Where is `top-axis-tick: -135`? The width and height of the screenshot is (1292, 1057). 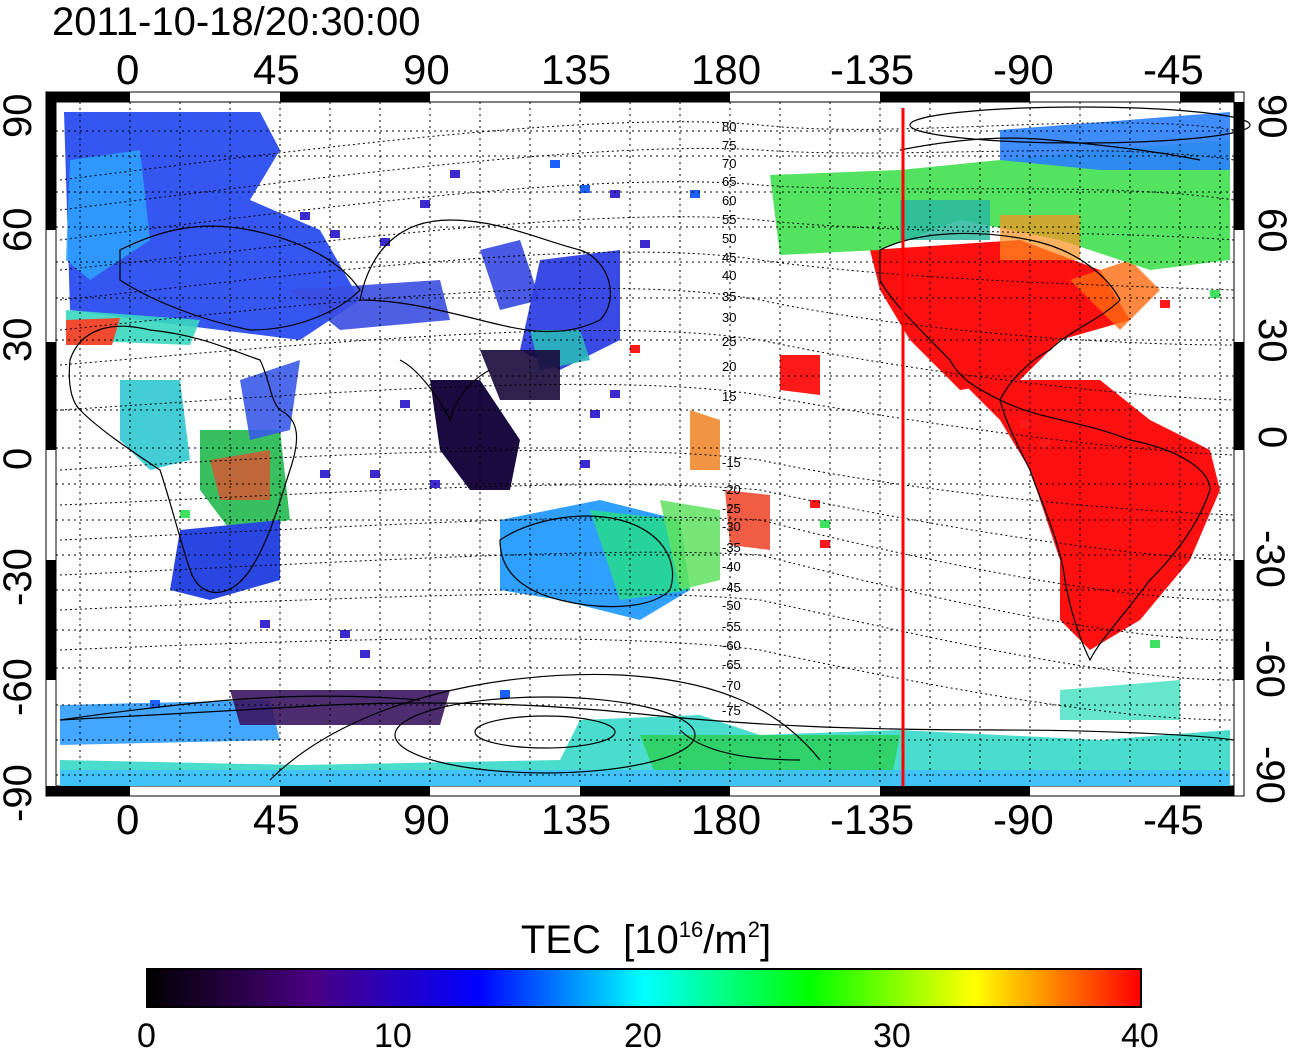 top-axis-tick: -135 is located at coordinates (872, 69).